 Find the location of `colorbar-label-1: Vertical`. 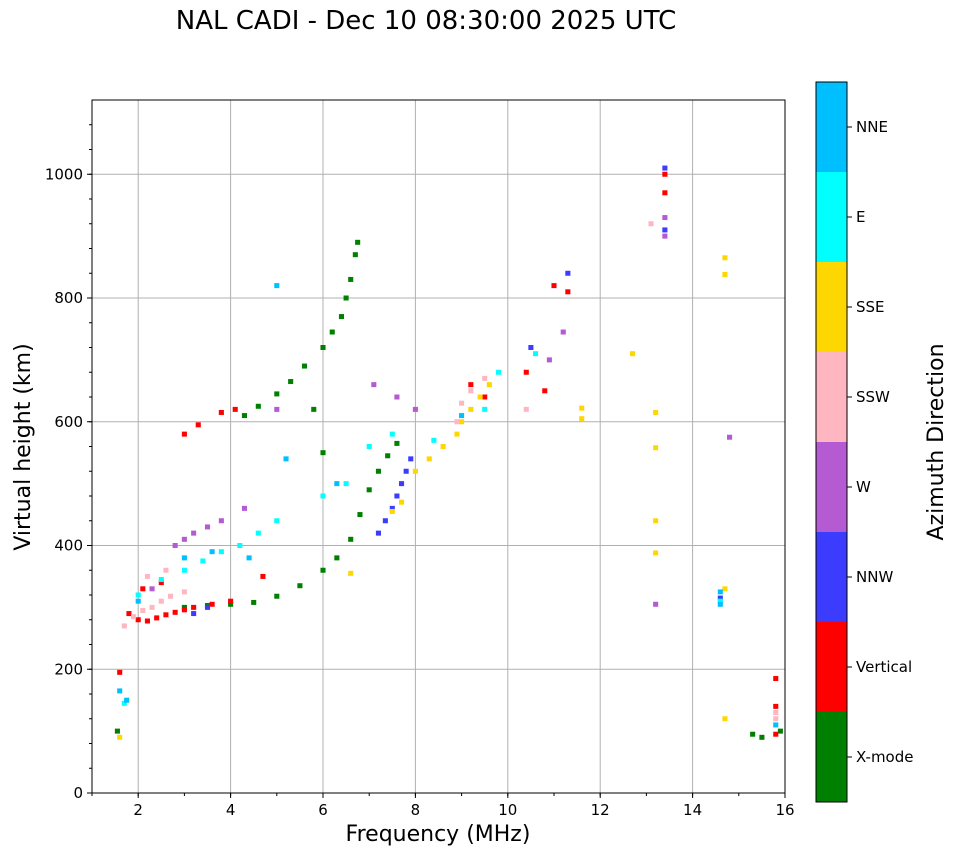

colorbar-label-1: Vertical is located at coordinates (884, 667).